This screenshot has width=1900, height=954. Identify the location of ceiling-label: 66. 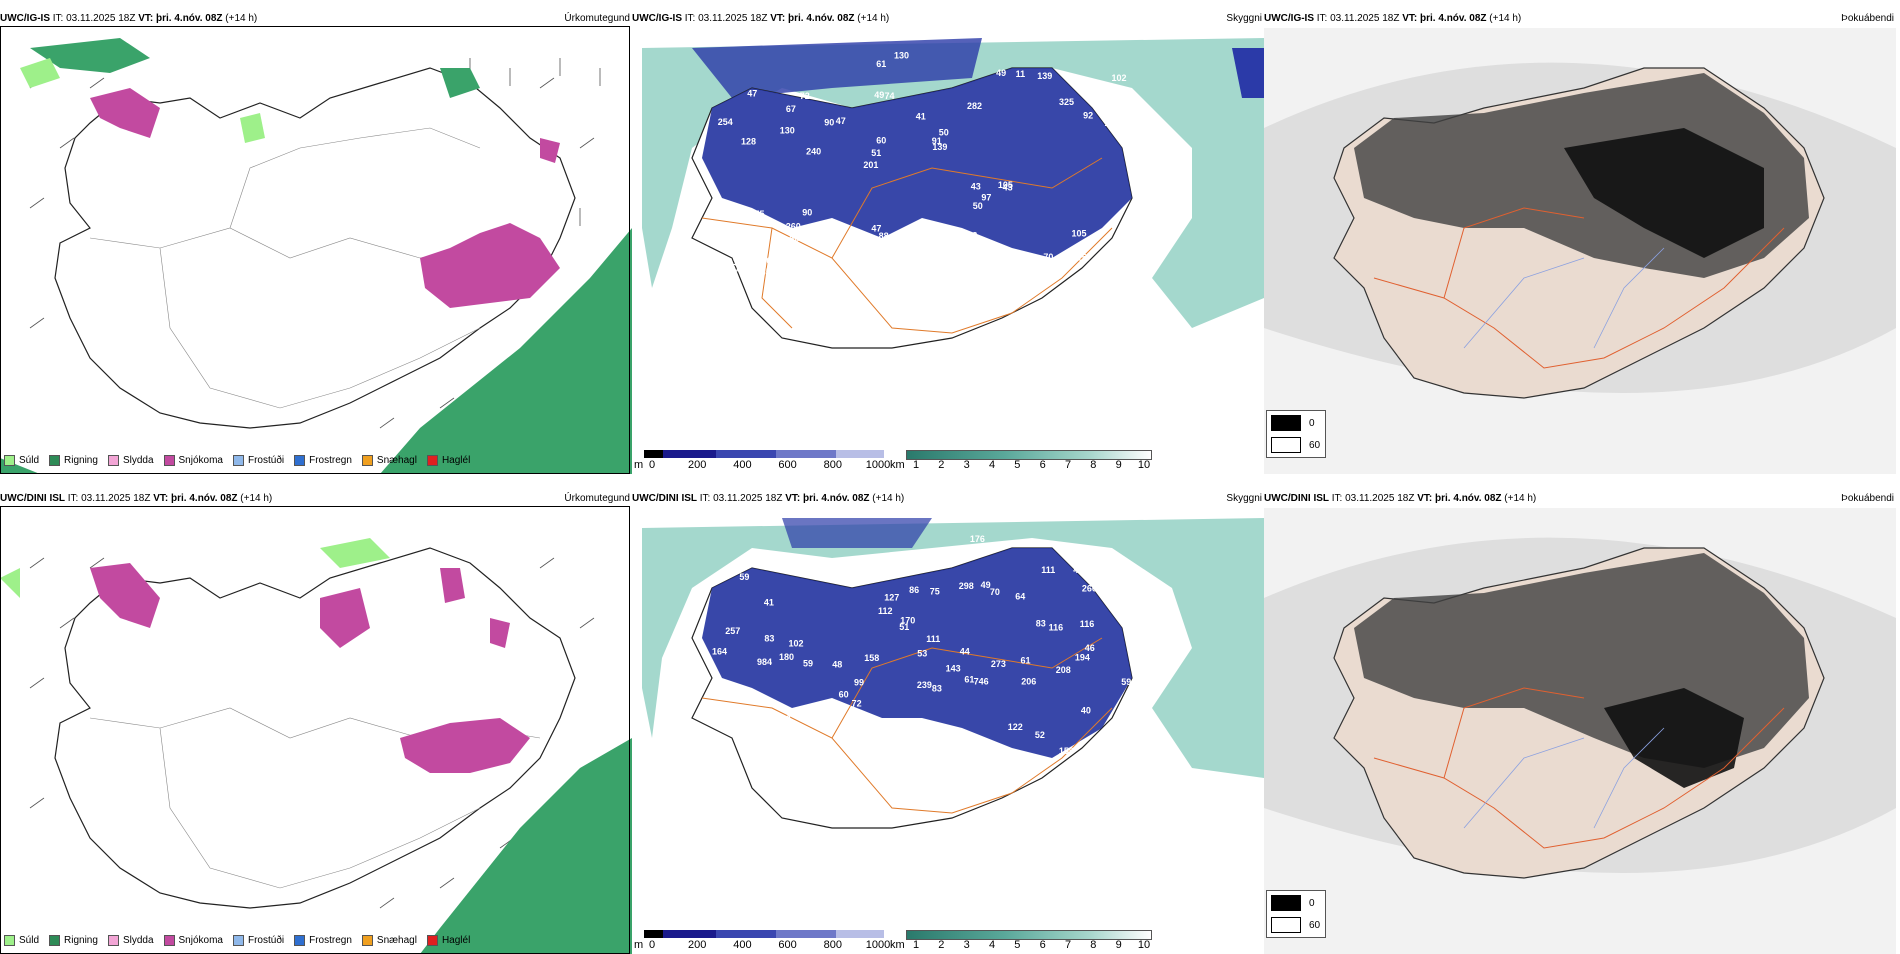
(988, 753).